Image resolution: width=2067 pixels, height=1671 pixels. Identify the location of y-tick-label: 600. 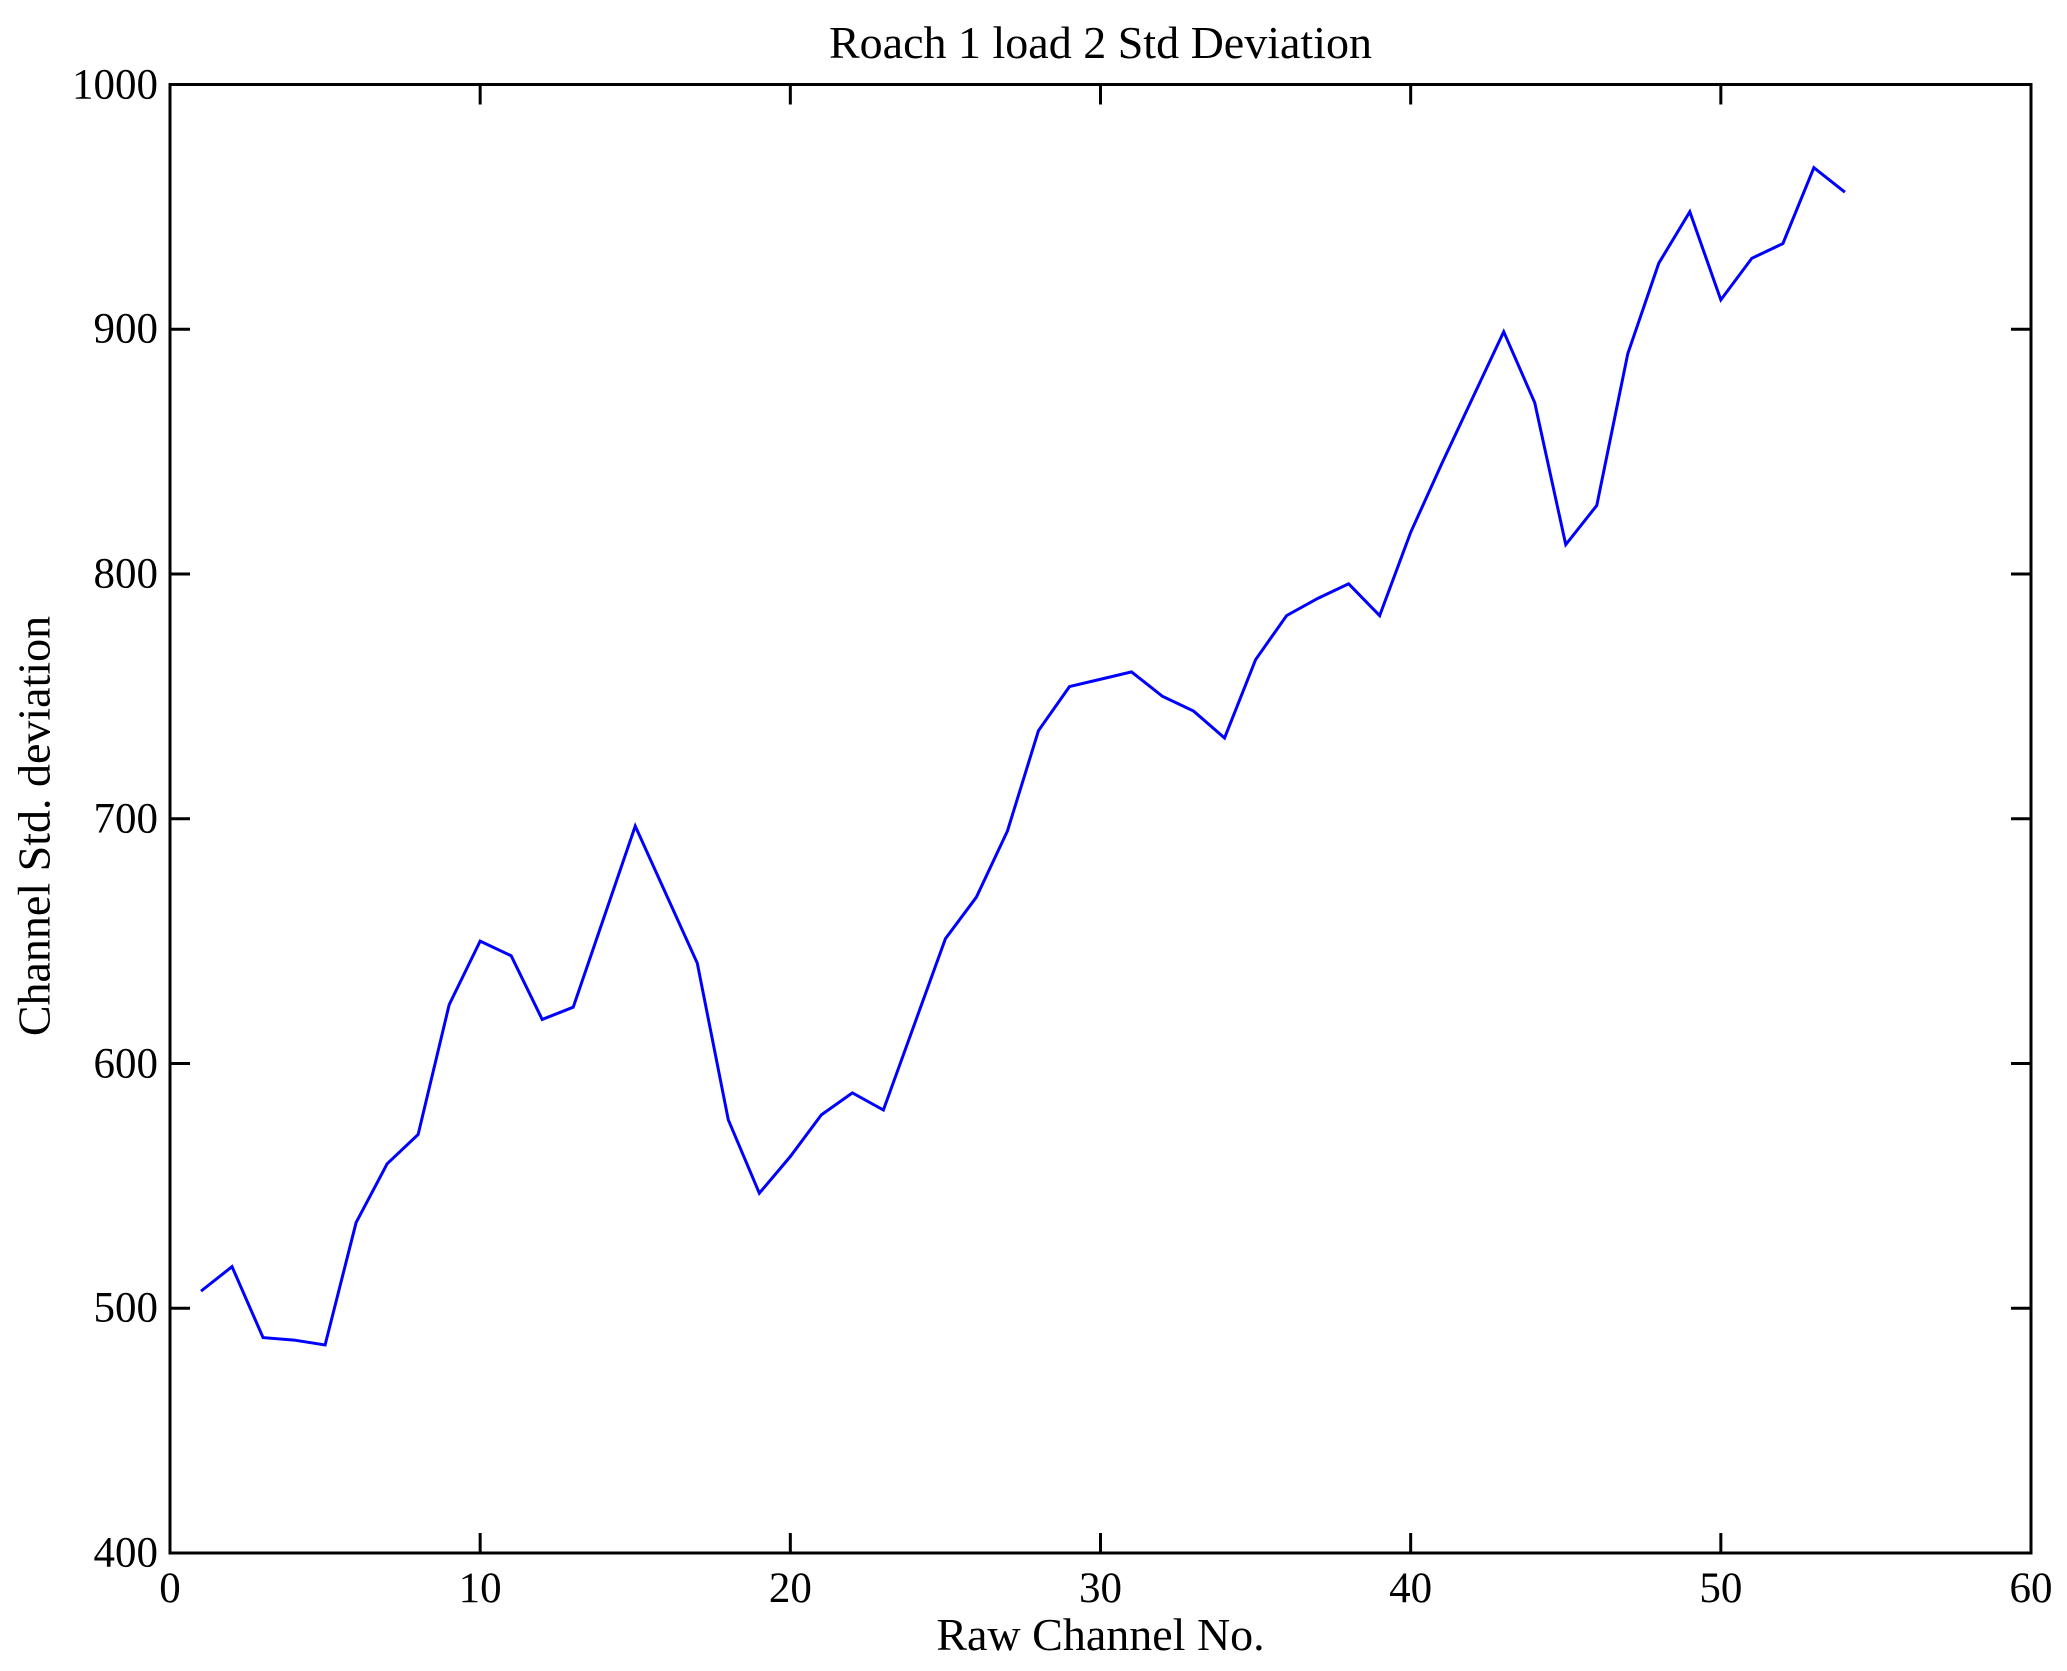
(126, 1063).